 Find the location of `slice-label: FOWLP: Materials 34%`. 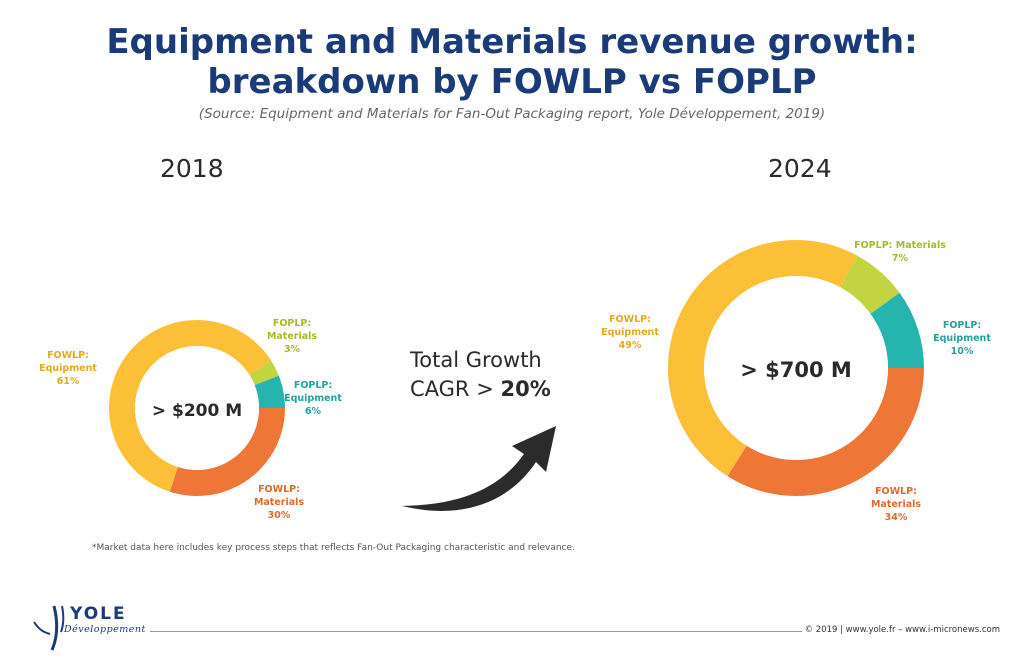

slice-label: FOWLP: Materials 34% is located at coordinates (896, 504).